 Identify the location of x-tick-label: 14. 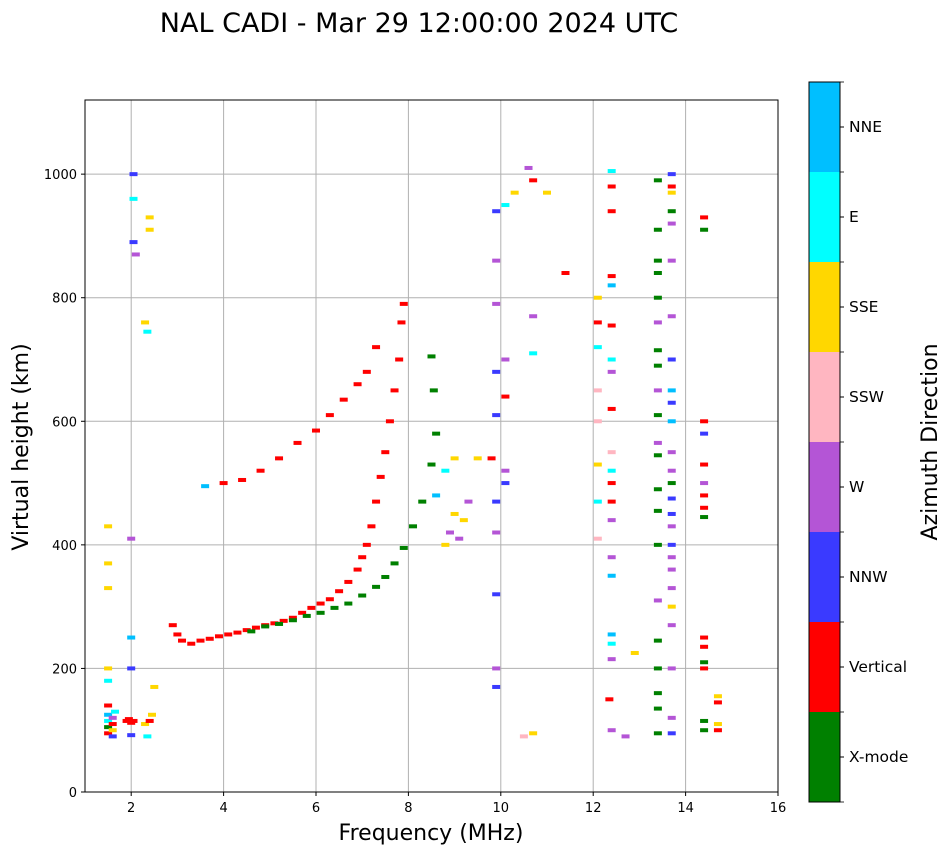
(685, 808).